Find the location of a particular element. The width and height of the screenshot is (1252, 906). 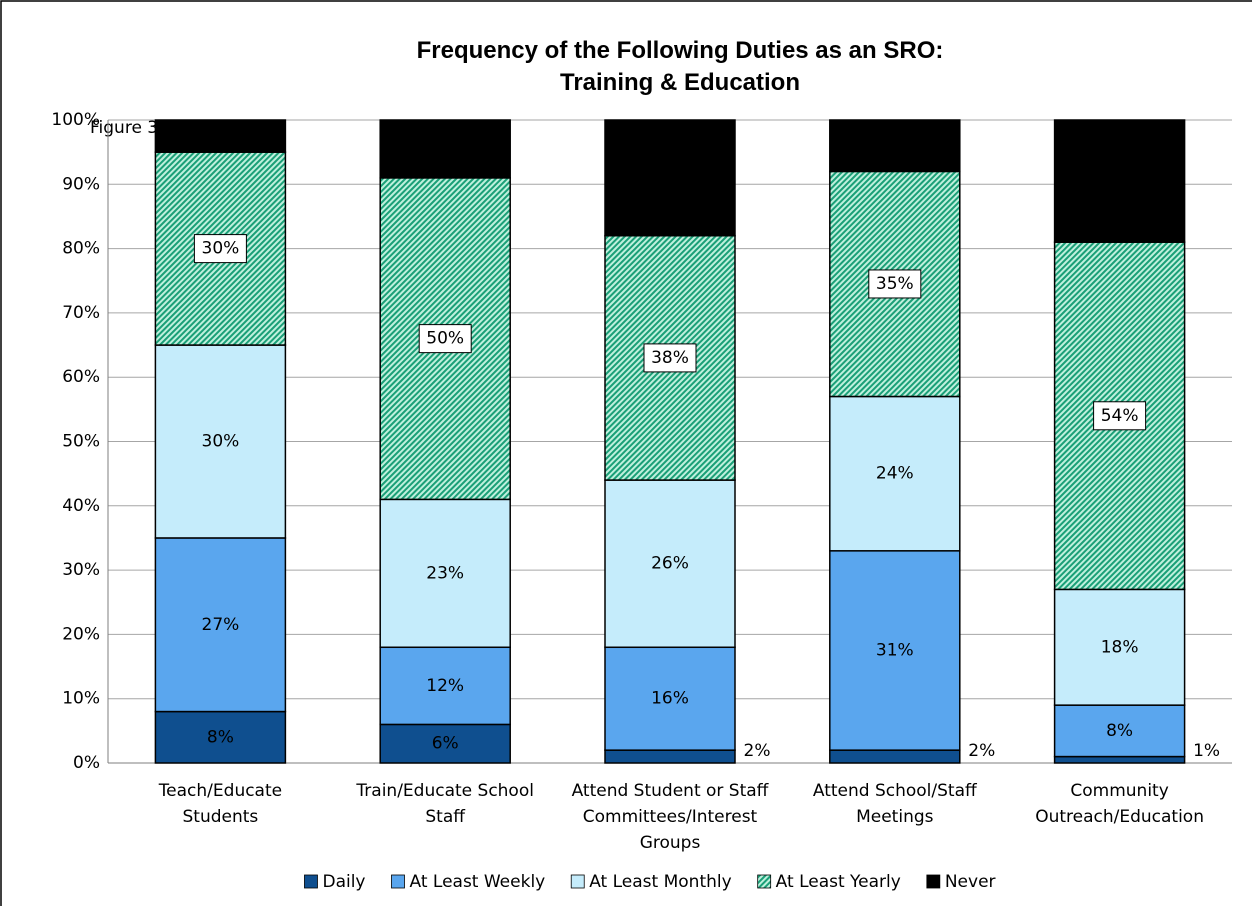

x-tick-label: Train/Educate School Staff is located at coordinates (444, 804).